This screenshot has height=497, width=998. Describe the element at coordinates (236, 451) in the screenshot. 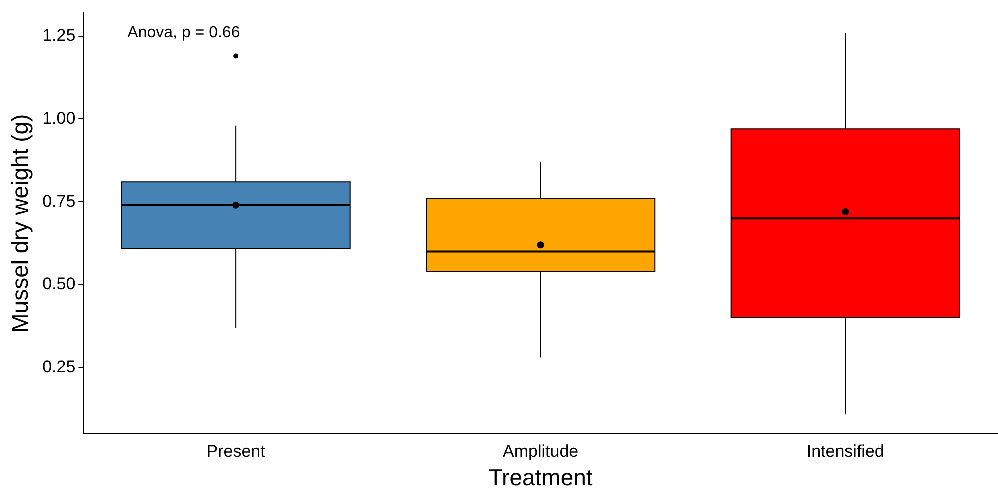

I see `x-tick-label: Present` at that location.